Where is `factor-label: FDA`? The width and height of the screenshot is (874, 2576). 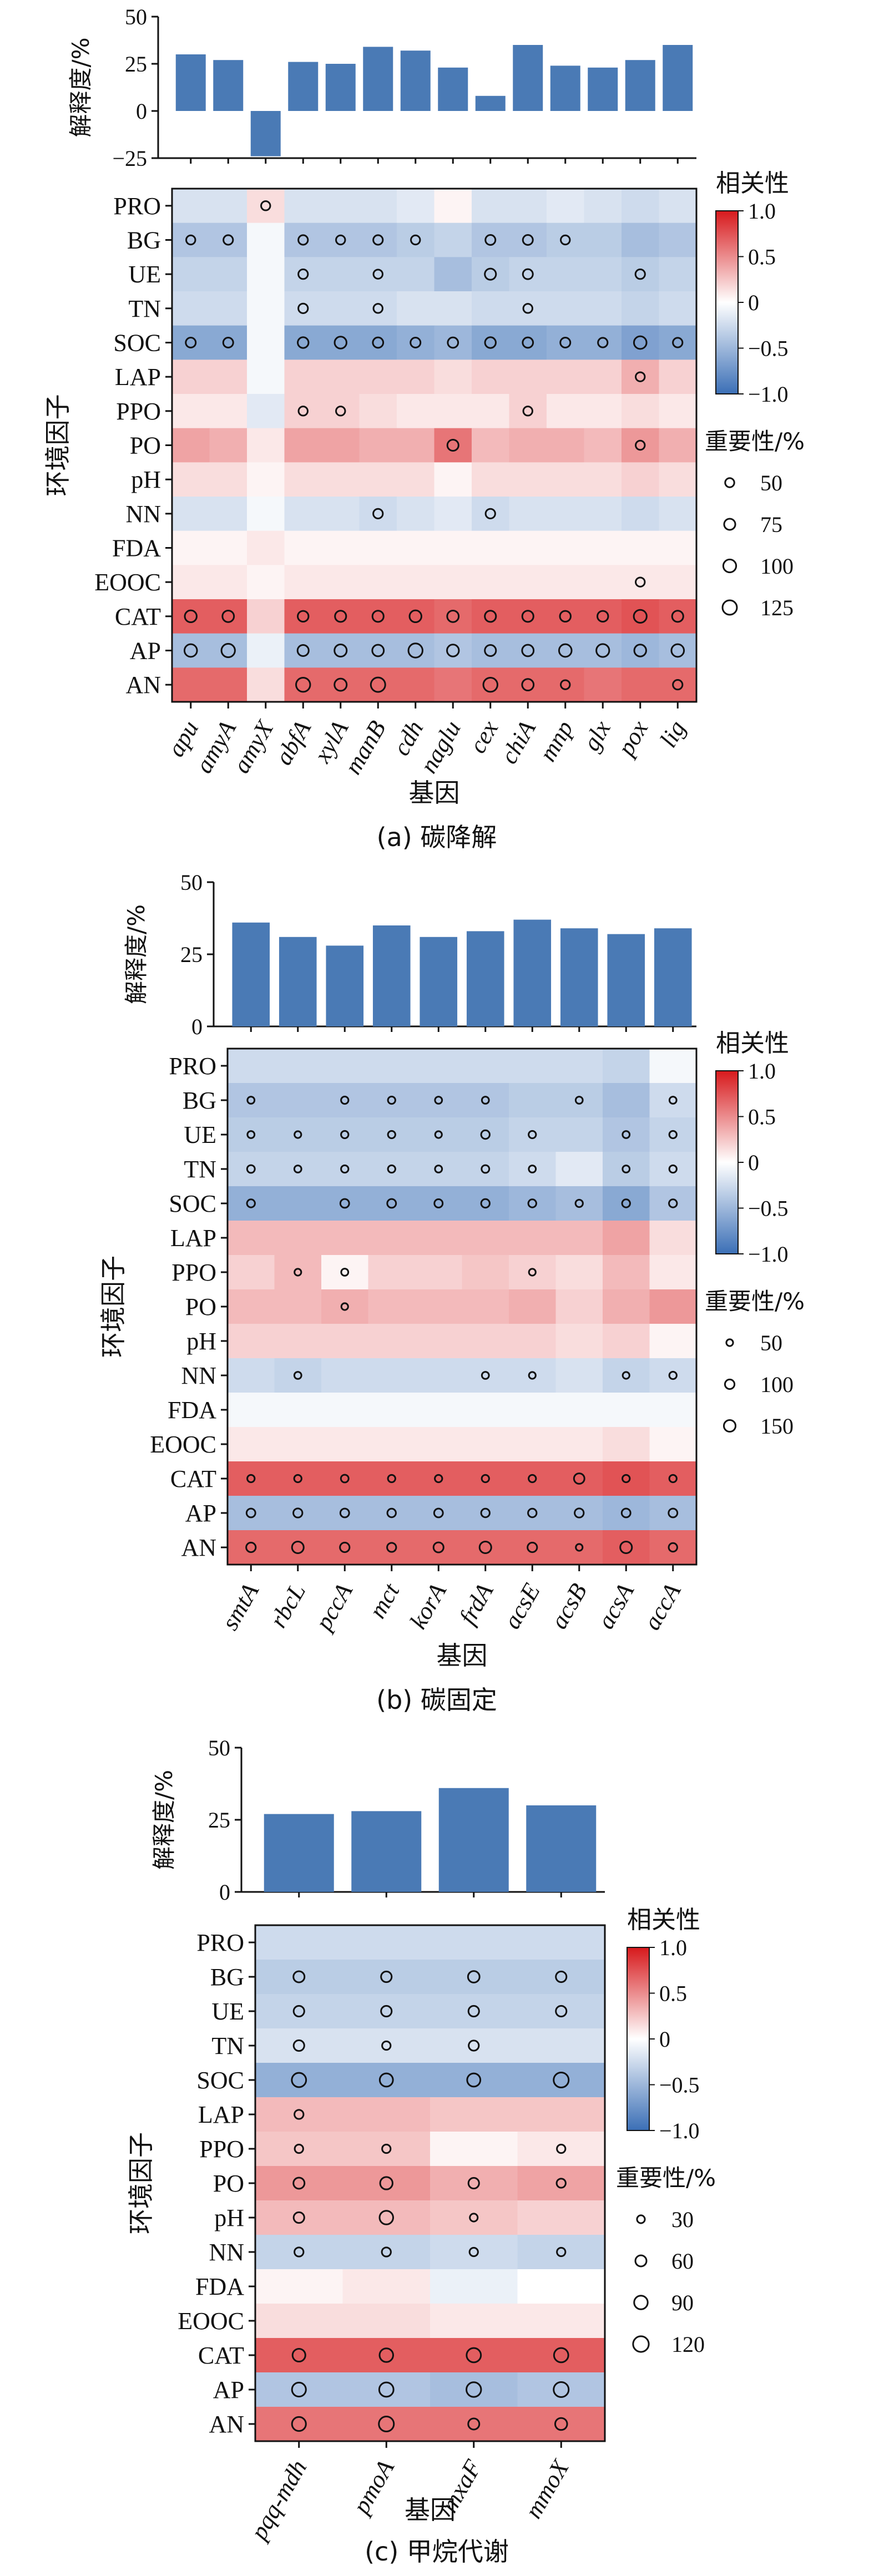
factor-label: FDA is located at coordinates (192, 1410).